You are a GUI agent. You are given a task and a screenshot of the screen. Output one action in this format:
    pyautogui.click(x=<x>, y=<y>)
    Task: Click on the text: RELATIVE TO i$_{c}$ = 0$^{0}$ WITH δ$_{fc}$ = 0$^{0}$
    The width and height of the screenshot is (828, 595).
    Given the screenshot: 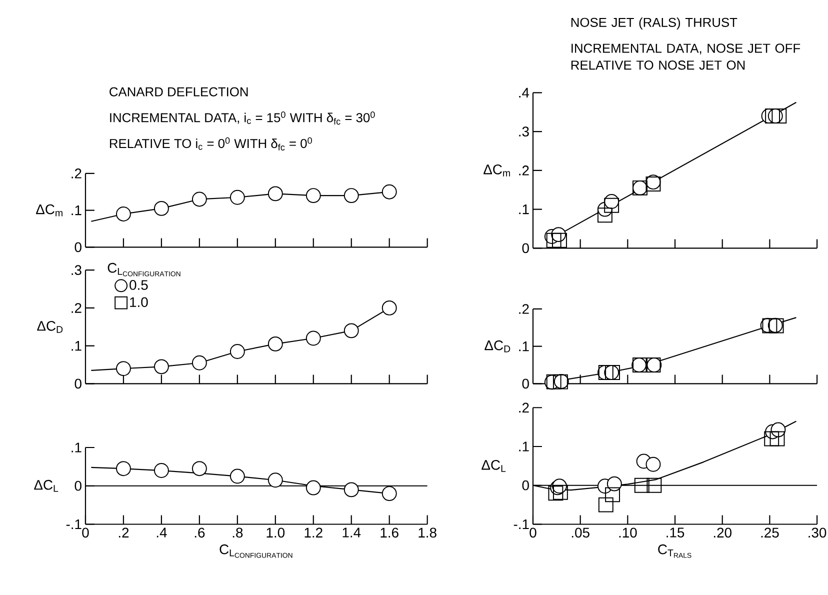 What is the action you would take?
    pyautogui.click(x=211, y=143)
    